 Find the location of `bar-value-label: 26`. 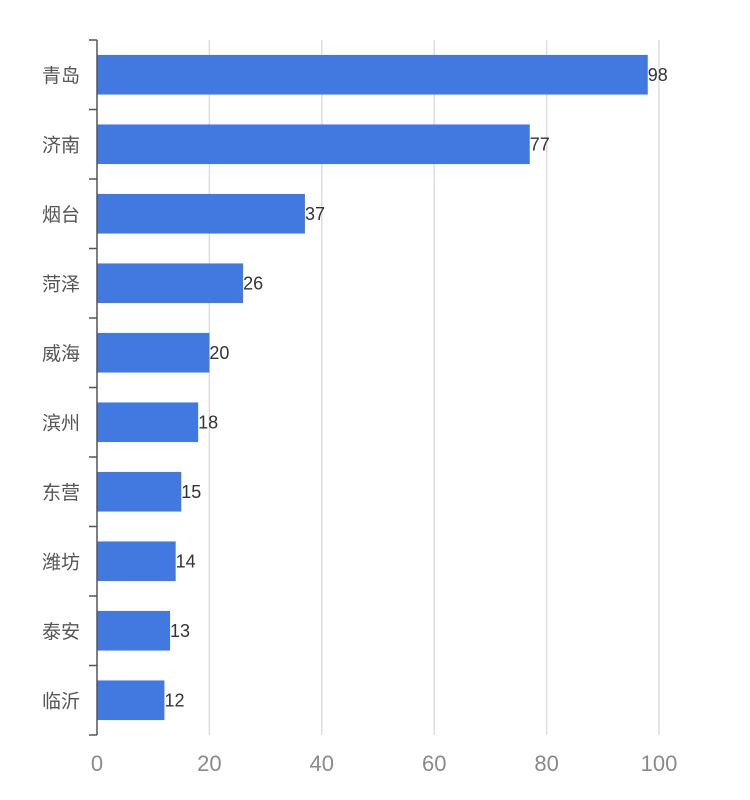

bar-value-label: 26 is located at coordinates (253, 283).